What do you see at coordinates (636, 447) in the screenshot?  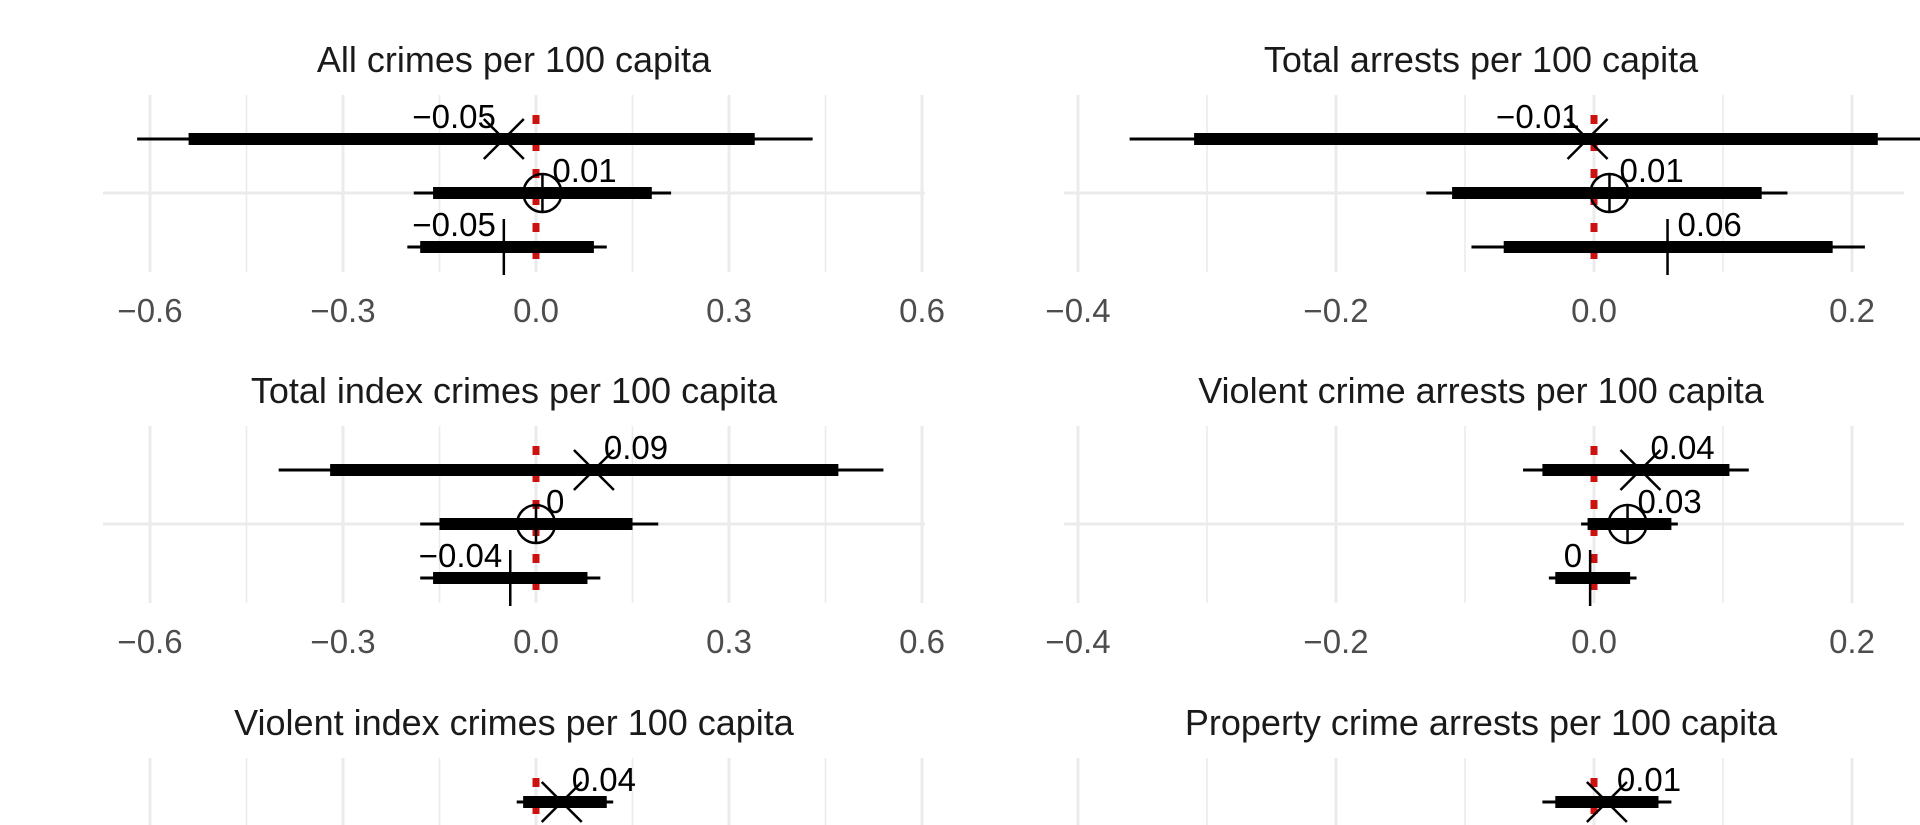 I see `estimate-label: 0.09` at bounding box center [636, 447].